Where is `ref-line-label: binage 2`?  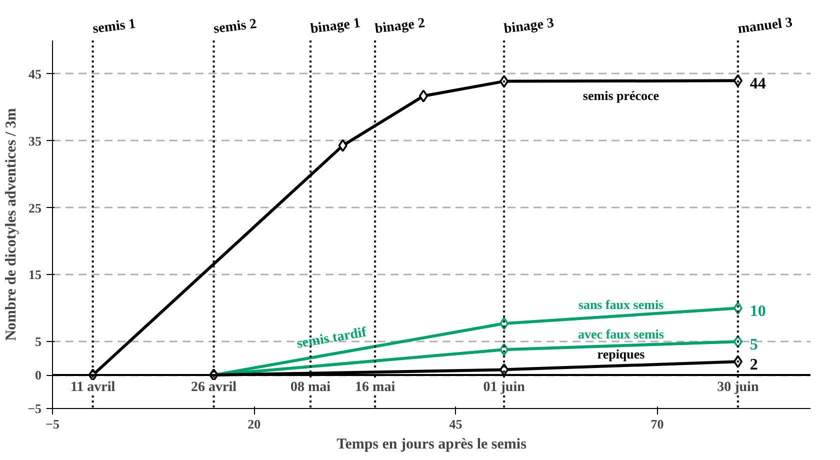
ref-line-label: binage 2 is located at coordinates (400, 26).